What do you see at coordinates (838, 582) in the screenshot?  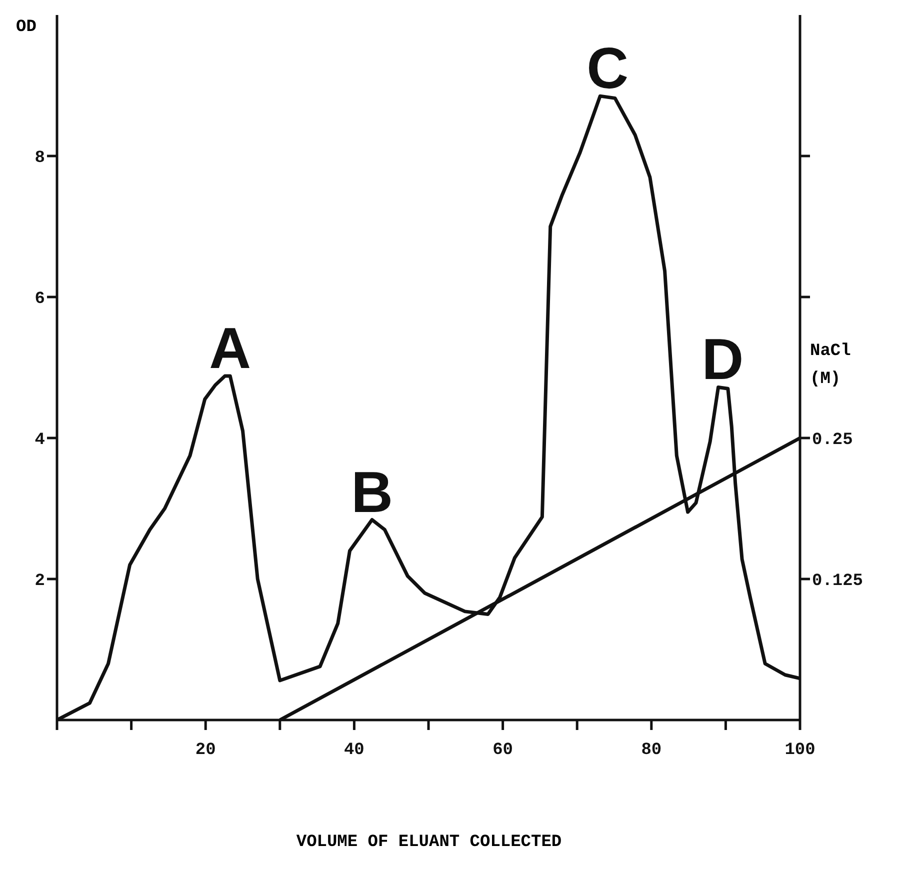 I see `y2-tick-label: 0.125` at bounding box center [838, 582].